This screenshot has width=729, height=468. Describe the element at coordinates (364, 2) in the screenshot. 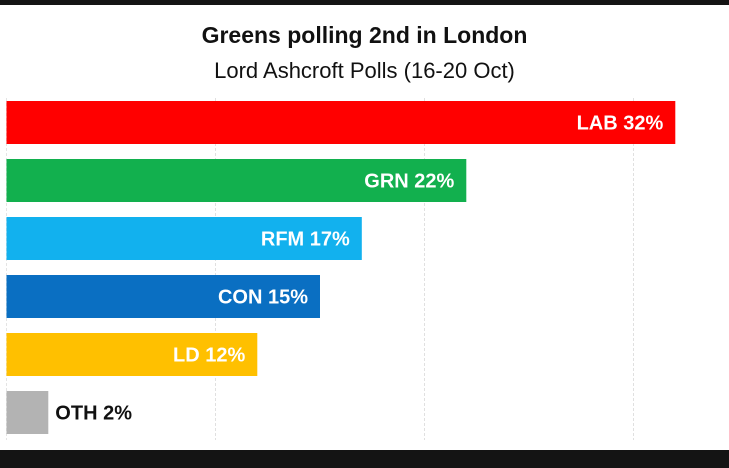

I see `top-border` at that location.